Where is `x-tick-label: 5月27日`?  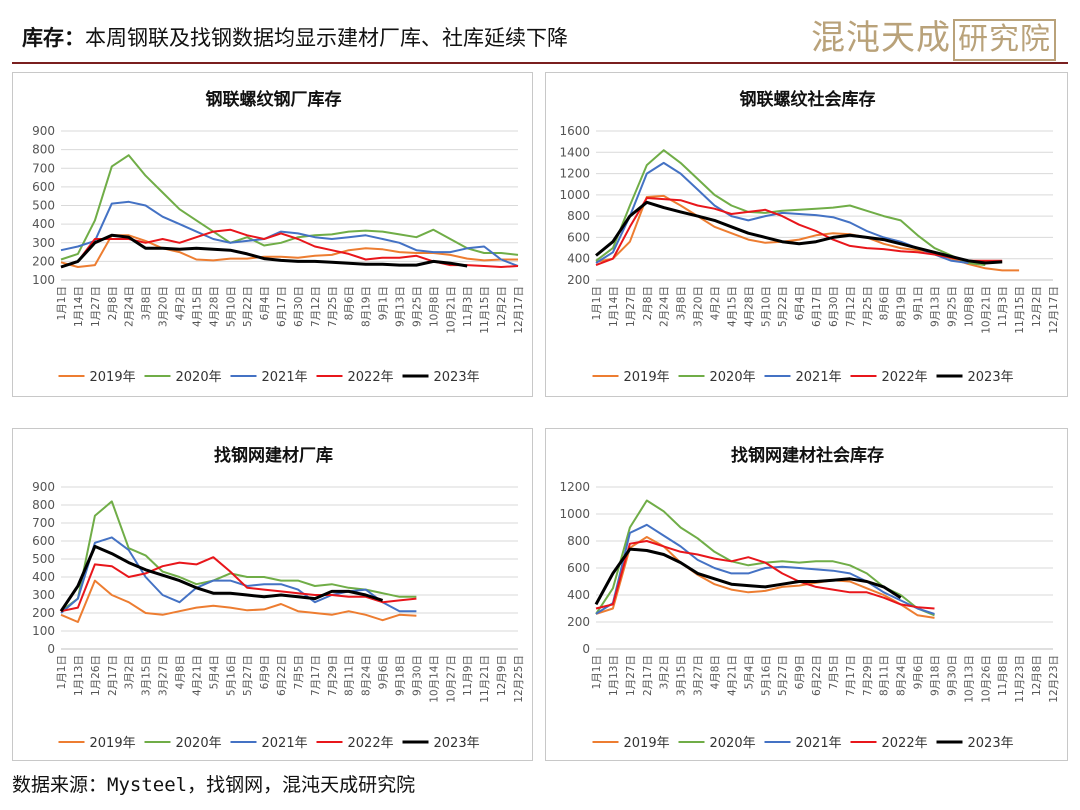 x-tick-label: 5月27日 is located at coordinates (248, 675).